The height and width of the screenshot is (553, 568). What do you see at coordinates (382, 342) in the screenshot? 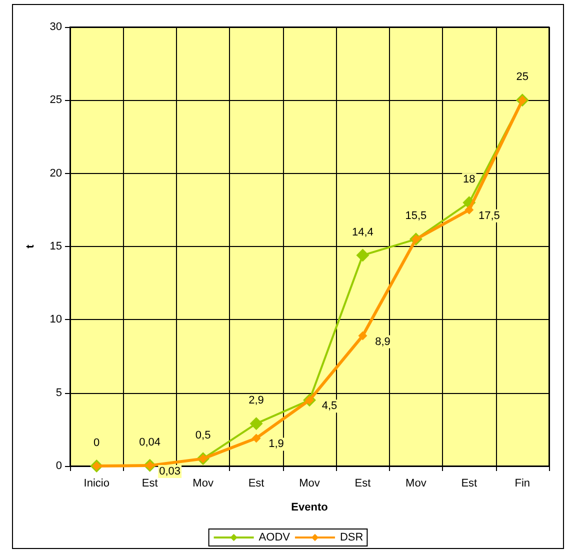
I see `data-label: 8,9` at bounding box center [382, 342].